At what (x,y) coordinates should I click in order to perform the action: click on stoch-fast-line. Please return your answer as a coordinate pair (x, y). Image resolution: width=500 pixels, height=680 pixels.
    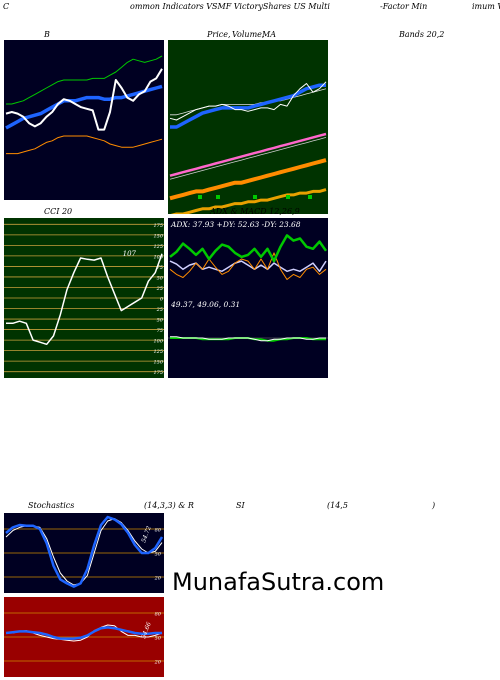
    Looking at the image, I should click on (84, 551).